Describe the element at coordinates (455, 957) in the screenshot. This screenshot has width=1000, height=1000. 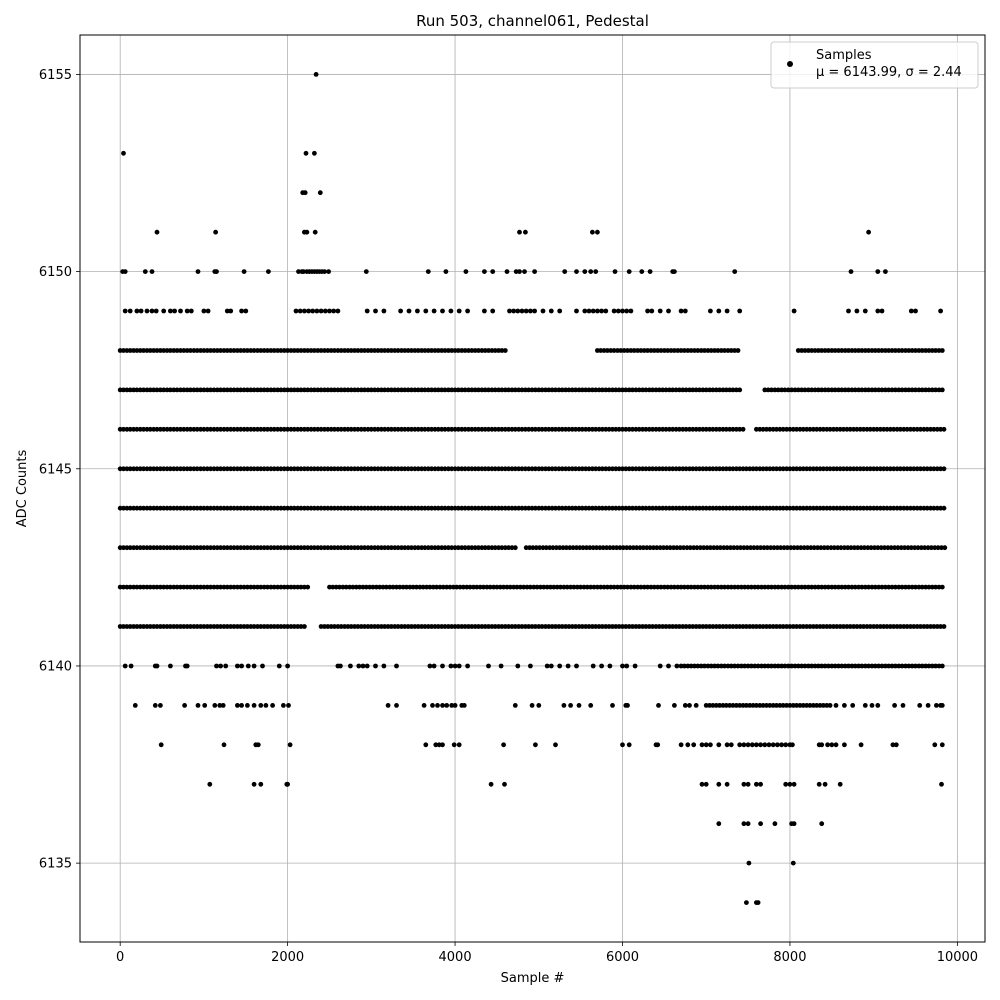
I see `x-tick-label: 4000` at that location.